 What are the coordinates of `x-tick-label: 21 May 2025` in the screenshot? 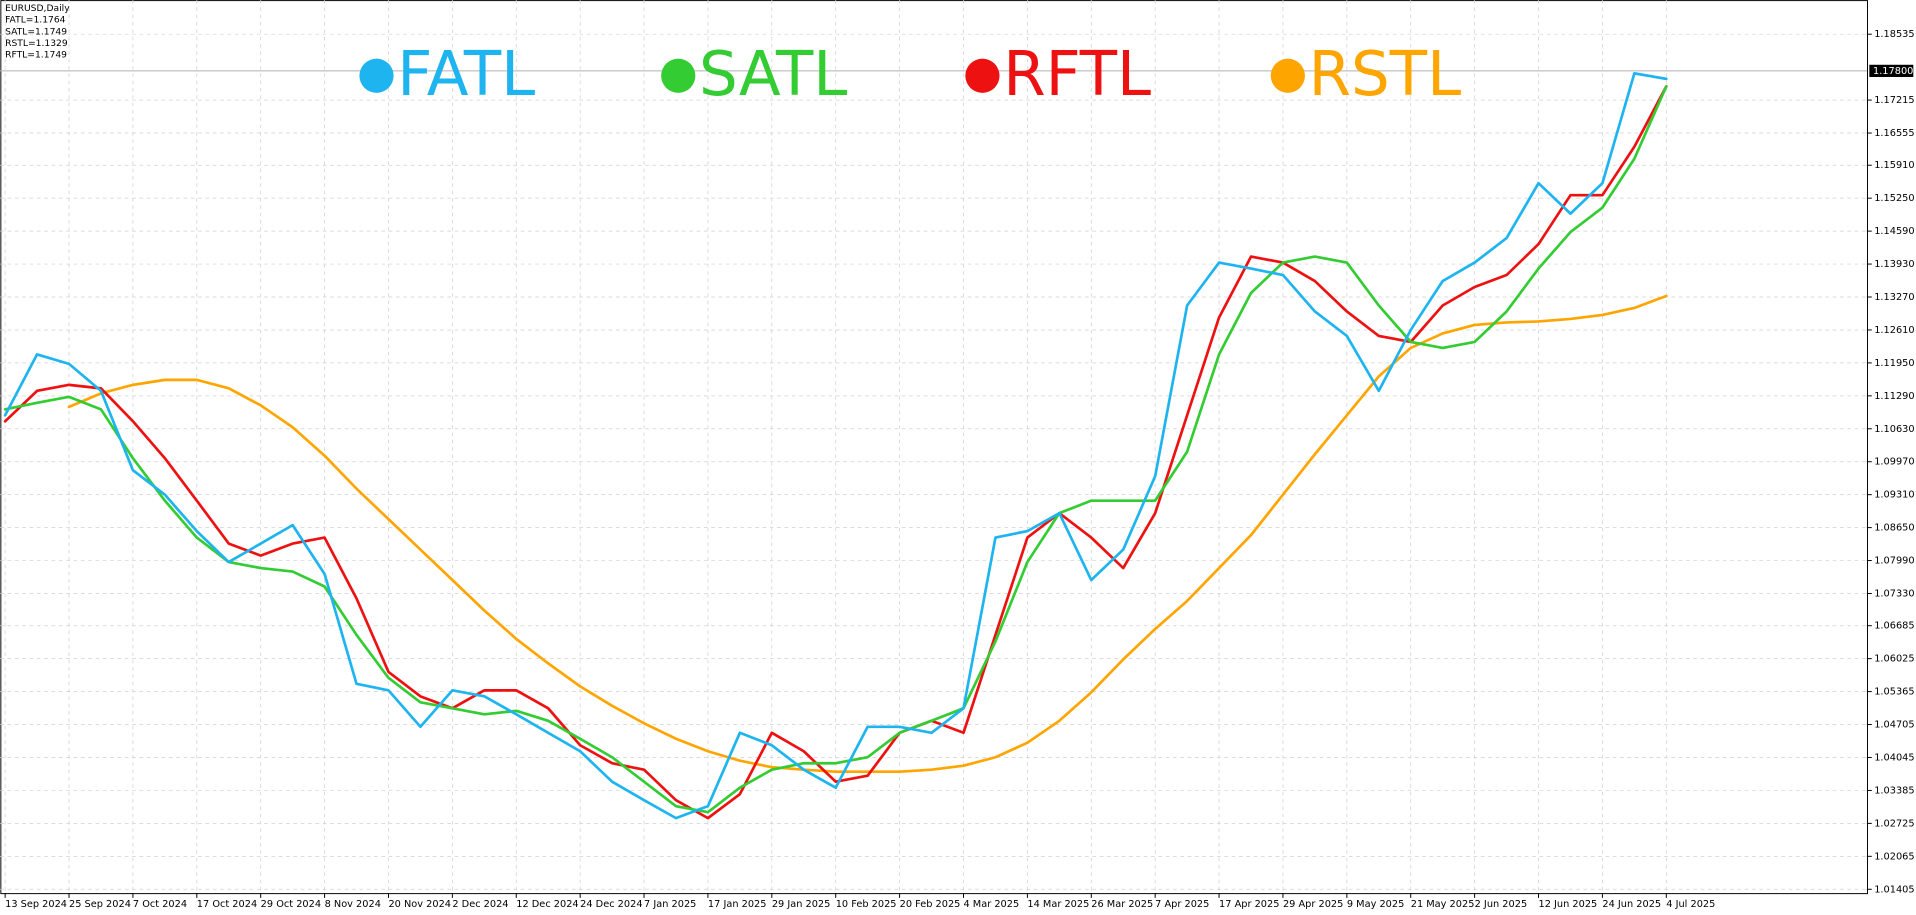 It's located at (1443, 904).